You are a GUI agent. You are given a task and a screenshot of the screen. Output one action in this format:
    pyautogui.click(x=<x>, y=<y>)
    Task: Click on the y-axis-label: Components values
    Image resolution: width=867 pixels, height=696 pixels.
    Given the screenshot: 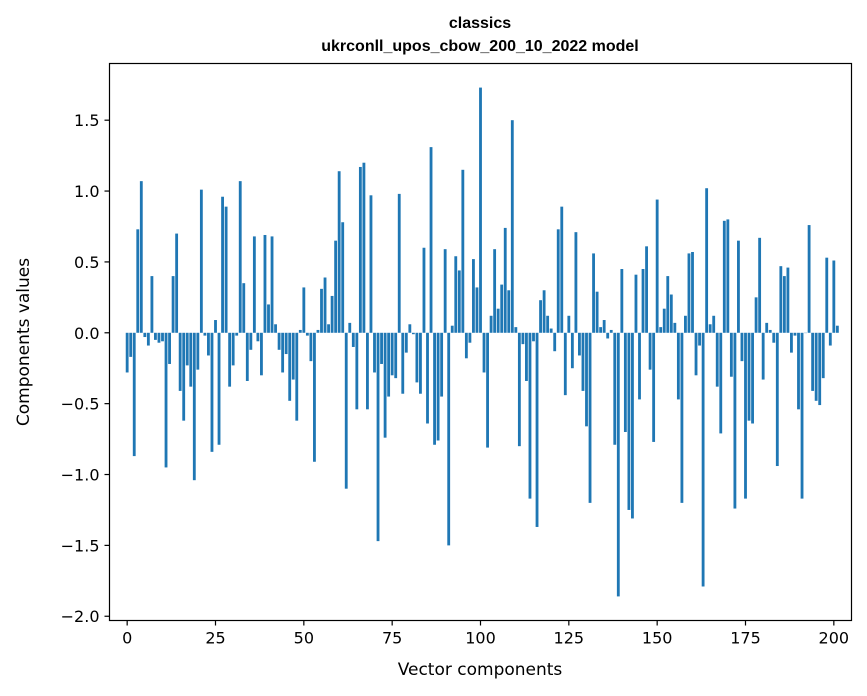 What is the action you would take?
    pyautogui.click(x=24, y=342)
    